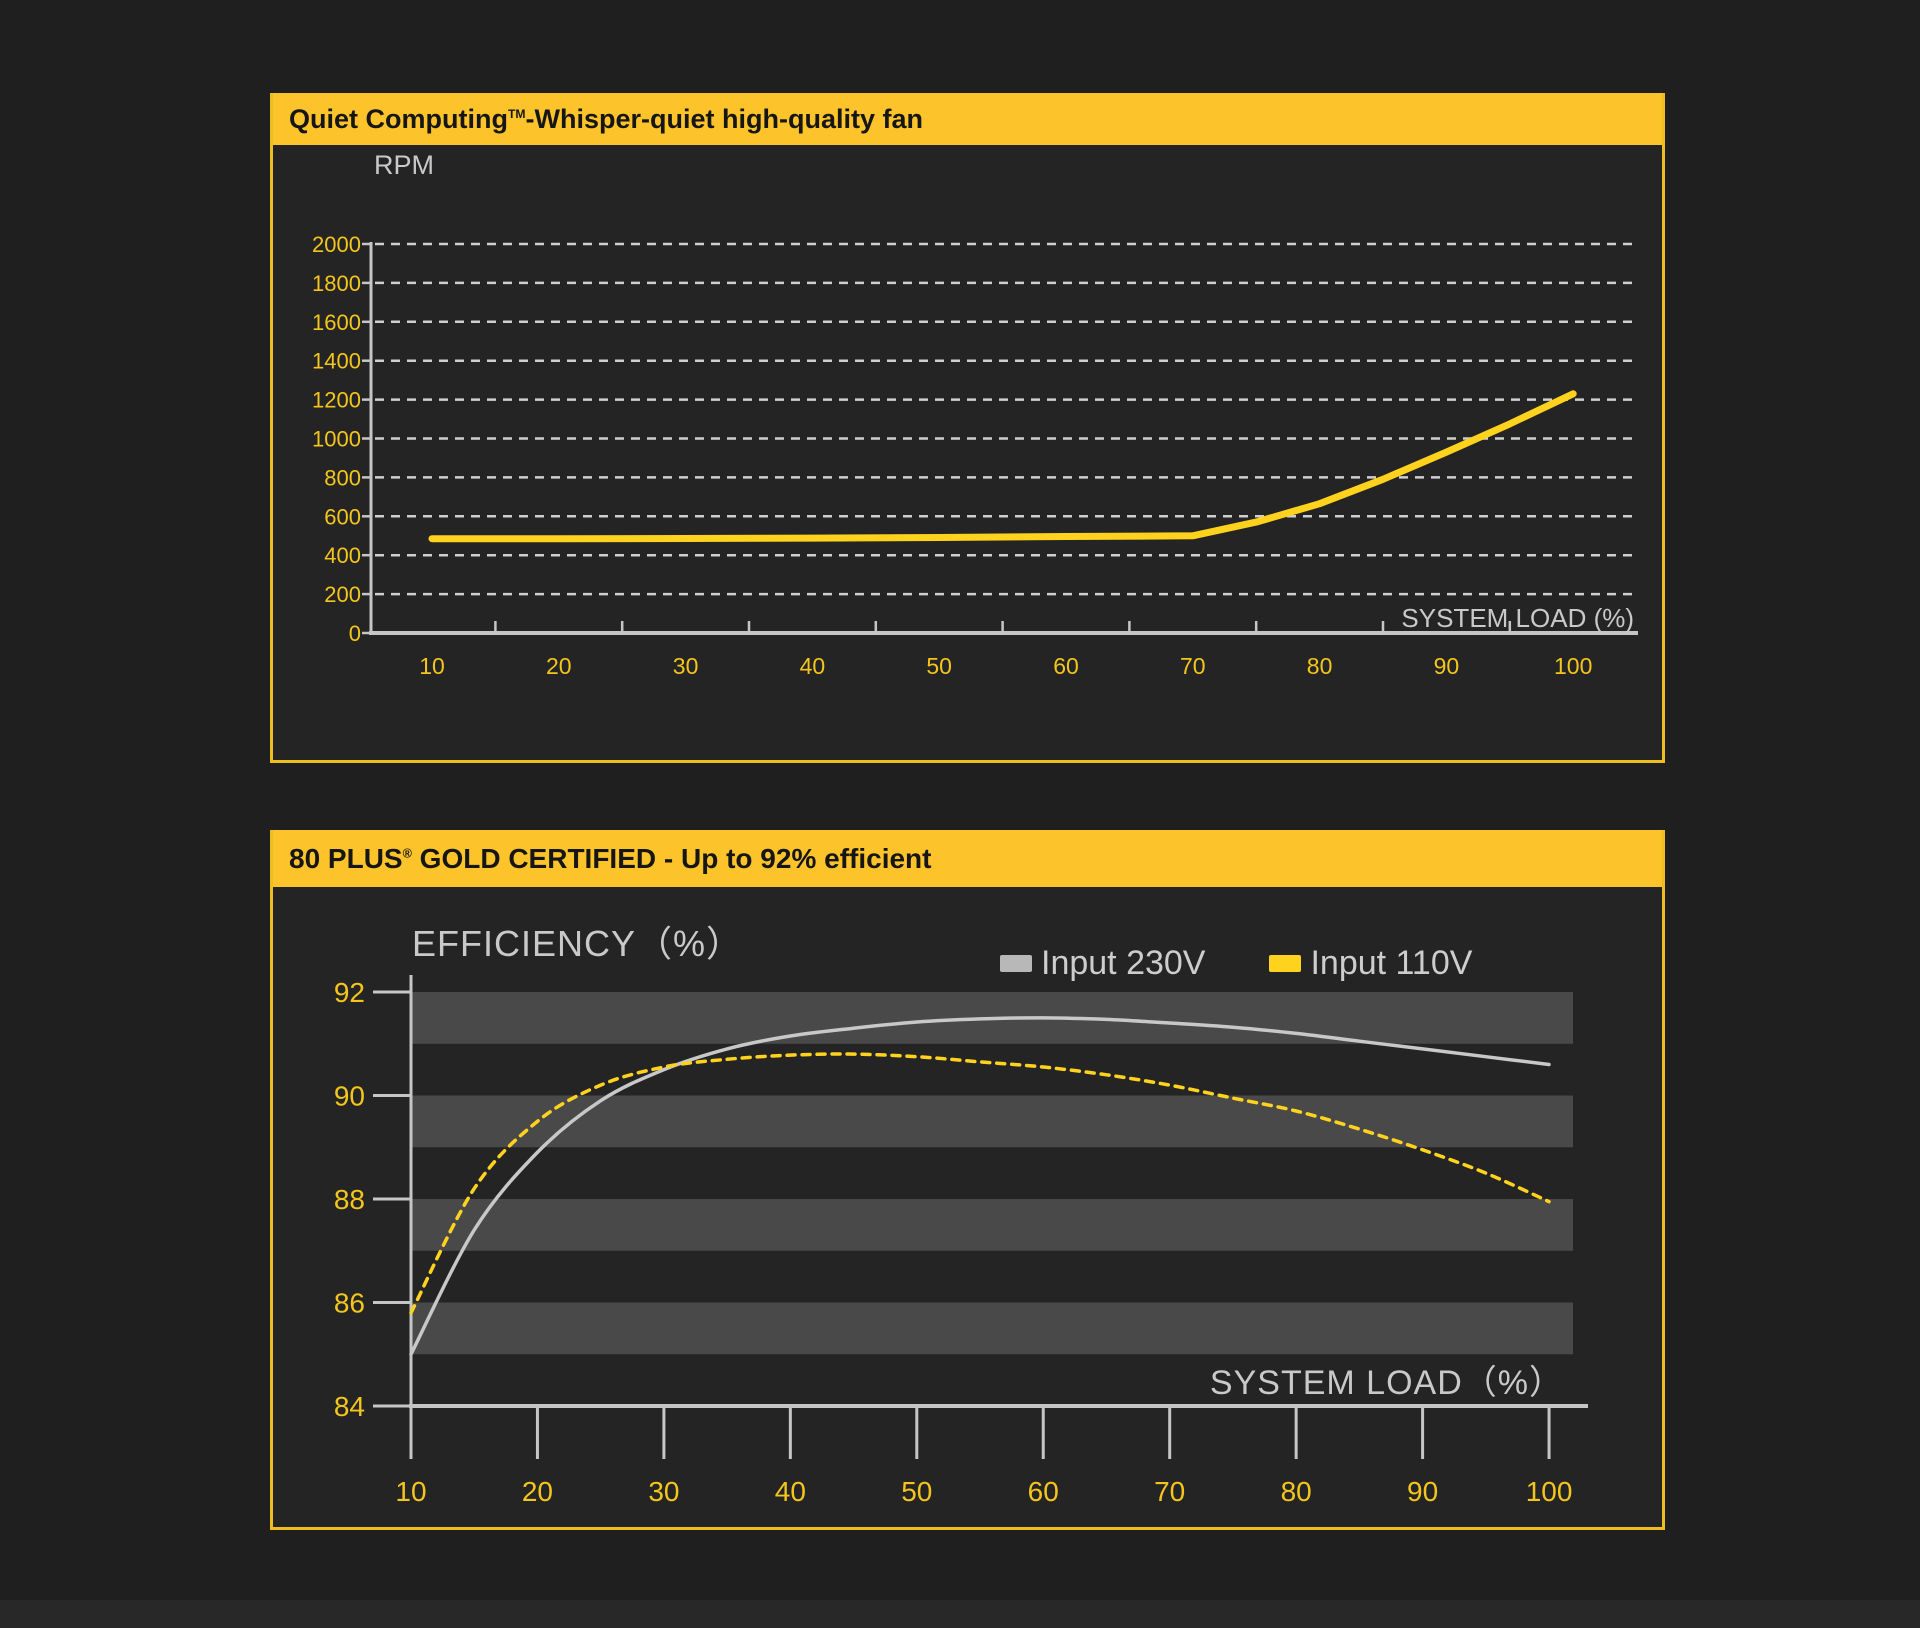 The image size is (1920, 1628). What do you see at coordinates (336, 400) in the screenshot?
I see `fan-ytick-1200: 1200` at bounding box center [336, 400].